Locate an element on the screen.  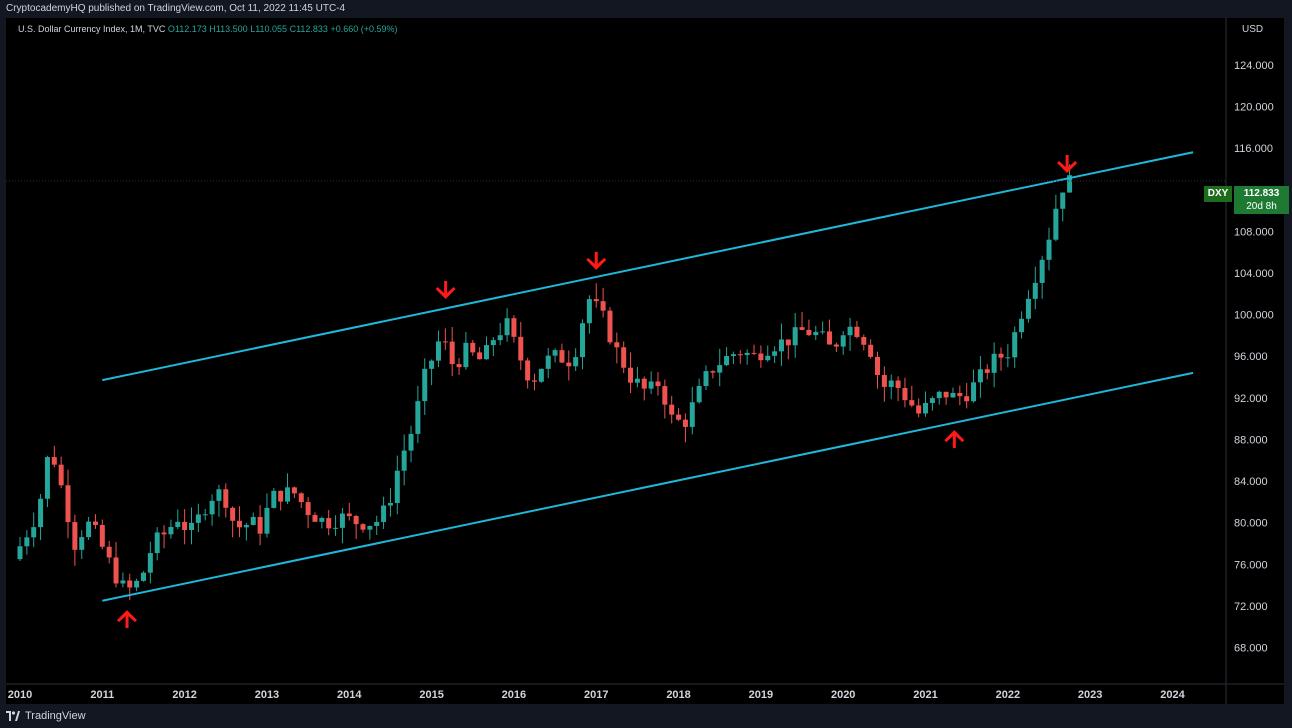
time-tick-label: 2017 is located at coordinates (596, 695).